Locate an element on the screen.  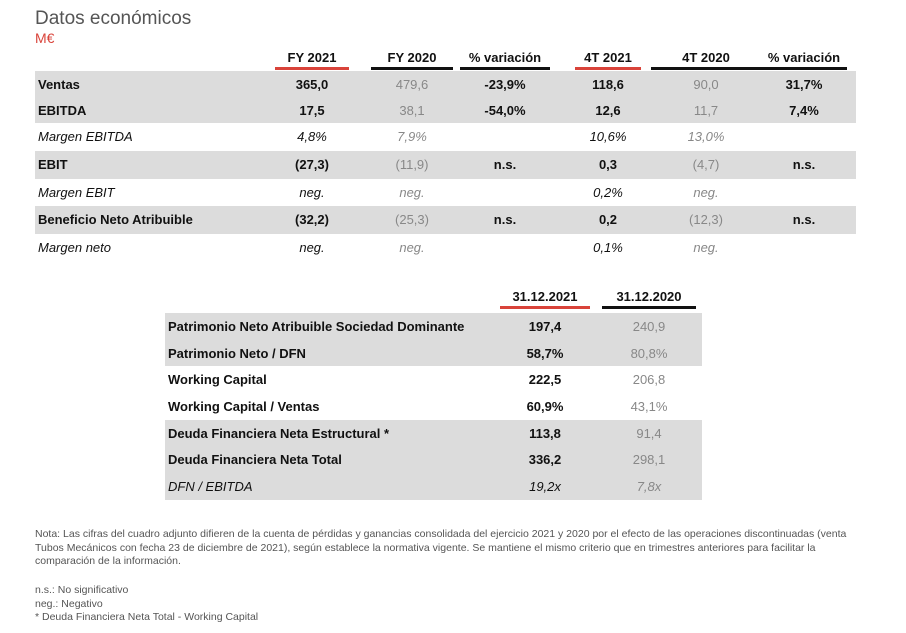
header-underline-fy2021 is located at coordinates (312, 68).